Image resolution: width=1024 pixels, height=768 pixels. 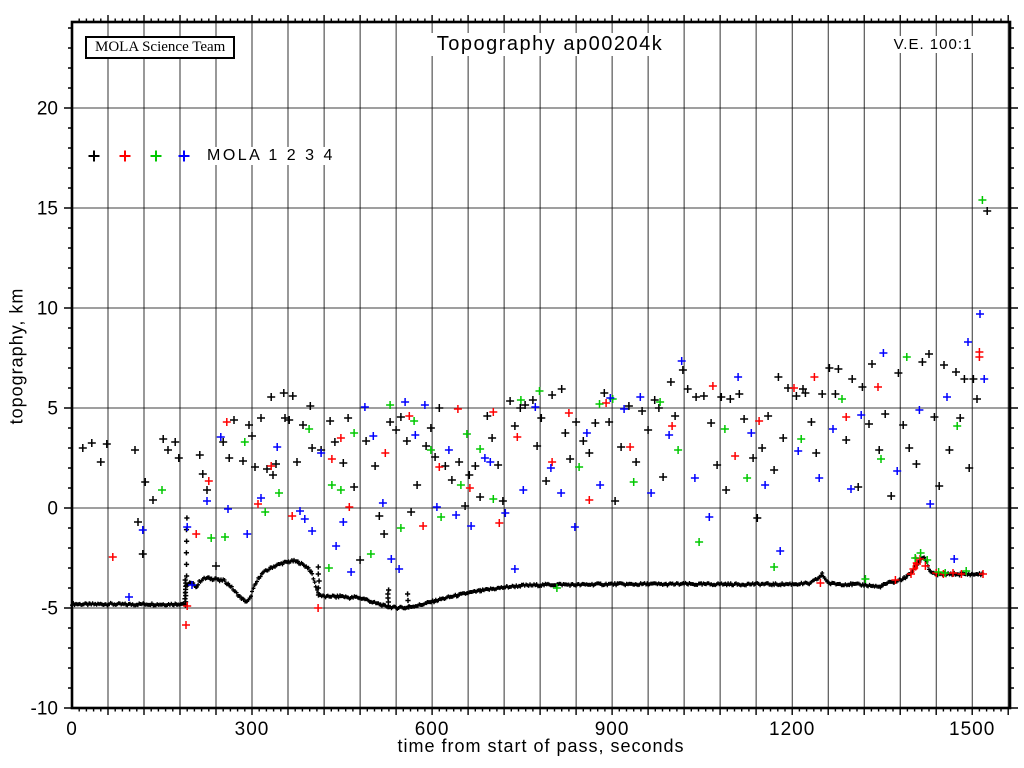 What do you see at coordinates (160, 47) in the screenshot?
I see `credit-box: MOLA Science Team` at bounding box center [160, 47].